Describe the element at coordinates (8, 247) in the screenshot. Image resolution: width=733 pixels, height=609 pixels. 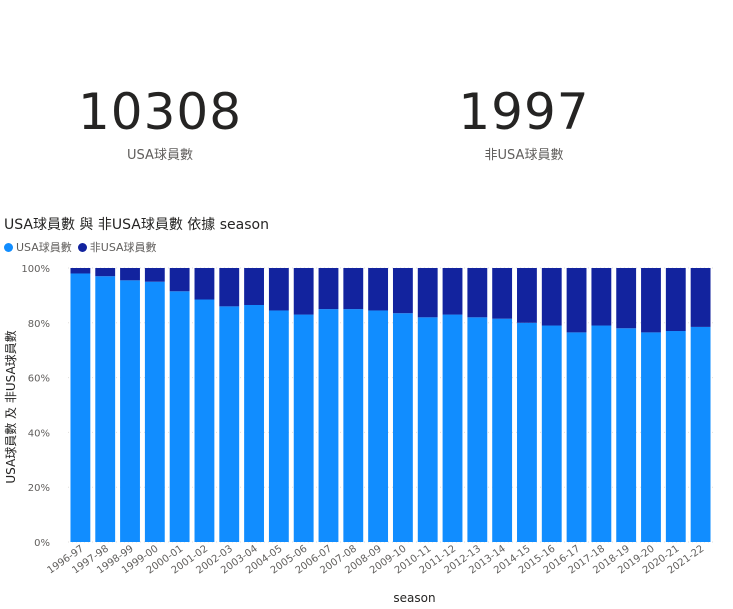
I see `legend-dot-usa` at that location.